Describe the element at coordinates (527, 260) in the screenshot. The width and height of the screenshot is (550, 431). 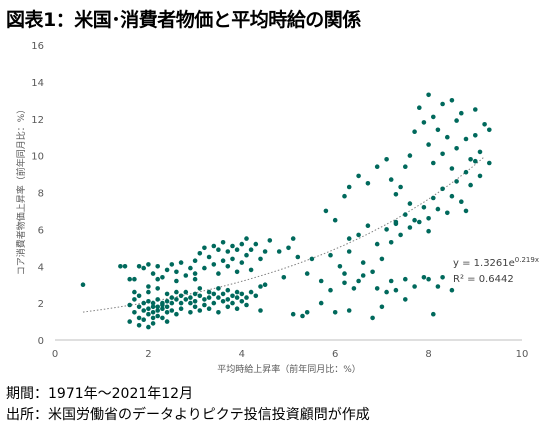
I see `trend-equation-exponent: 0.219x` at that location.